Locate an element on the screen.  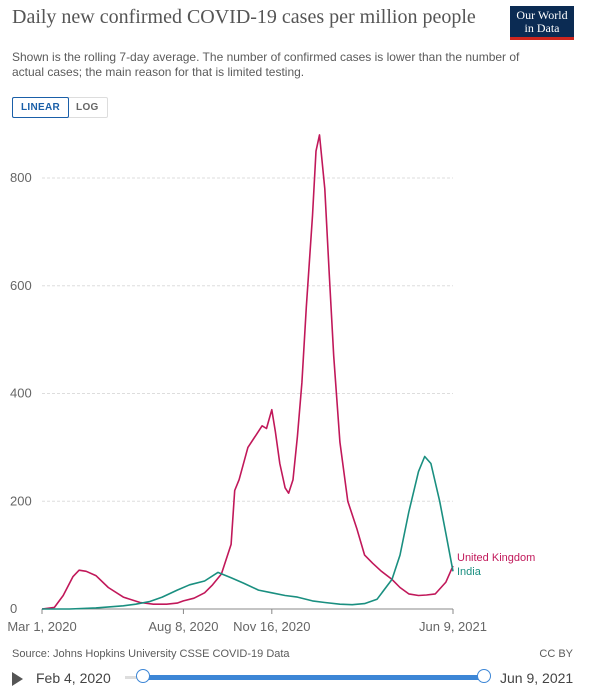
logo-line-2: in Data is located at coordinates (542, 28).